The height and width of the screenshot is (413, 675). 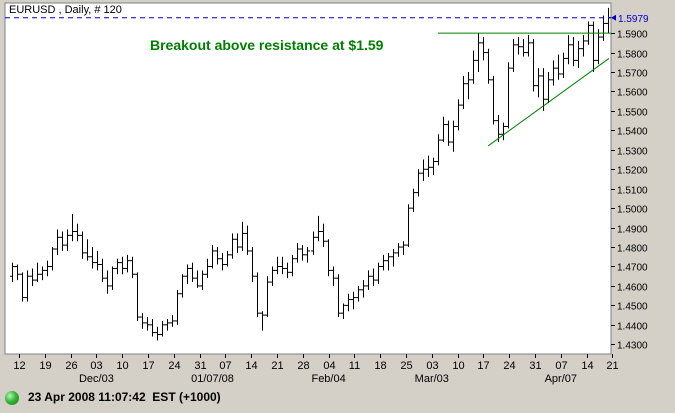 I want to click on x-tick-label: 31, so click(x=200, y=366).